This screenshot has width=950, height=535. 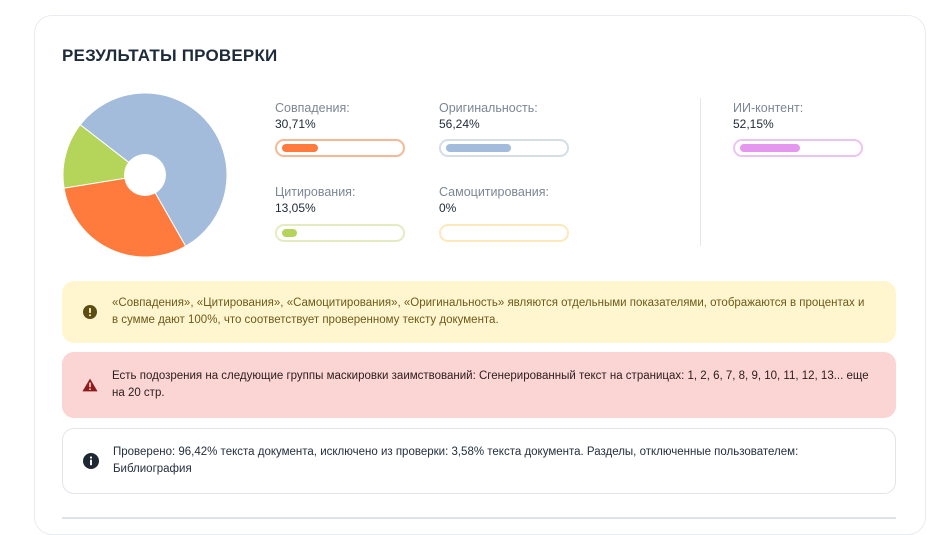 I want to click on metric-originality-value: 56,24%, so click(x=459, y=124).